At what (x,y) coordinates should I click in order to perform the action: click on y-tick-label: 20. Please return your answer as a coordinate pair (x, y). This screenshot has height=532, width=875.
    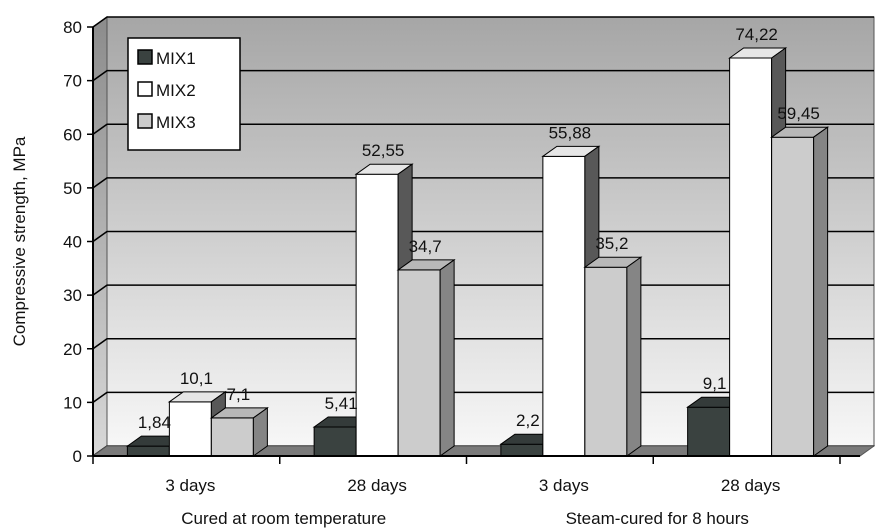
    Looking at the image, I should click on (72, 349).